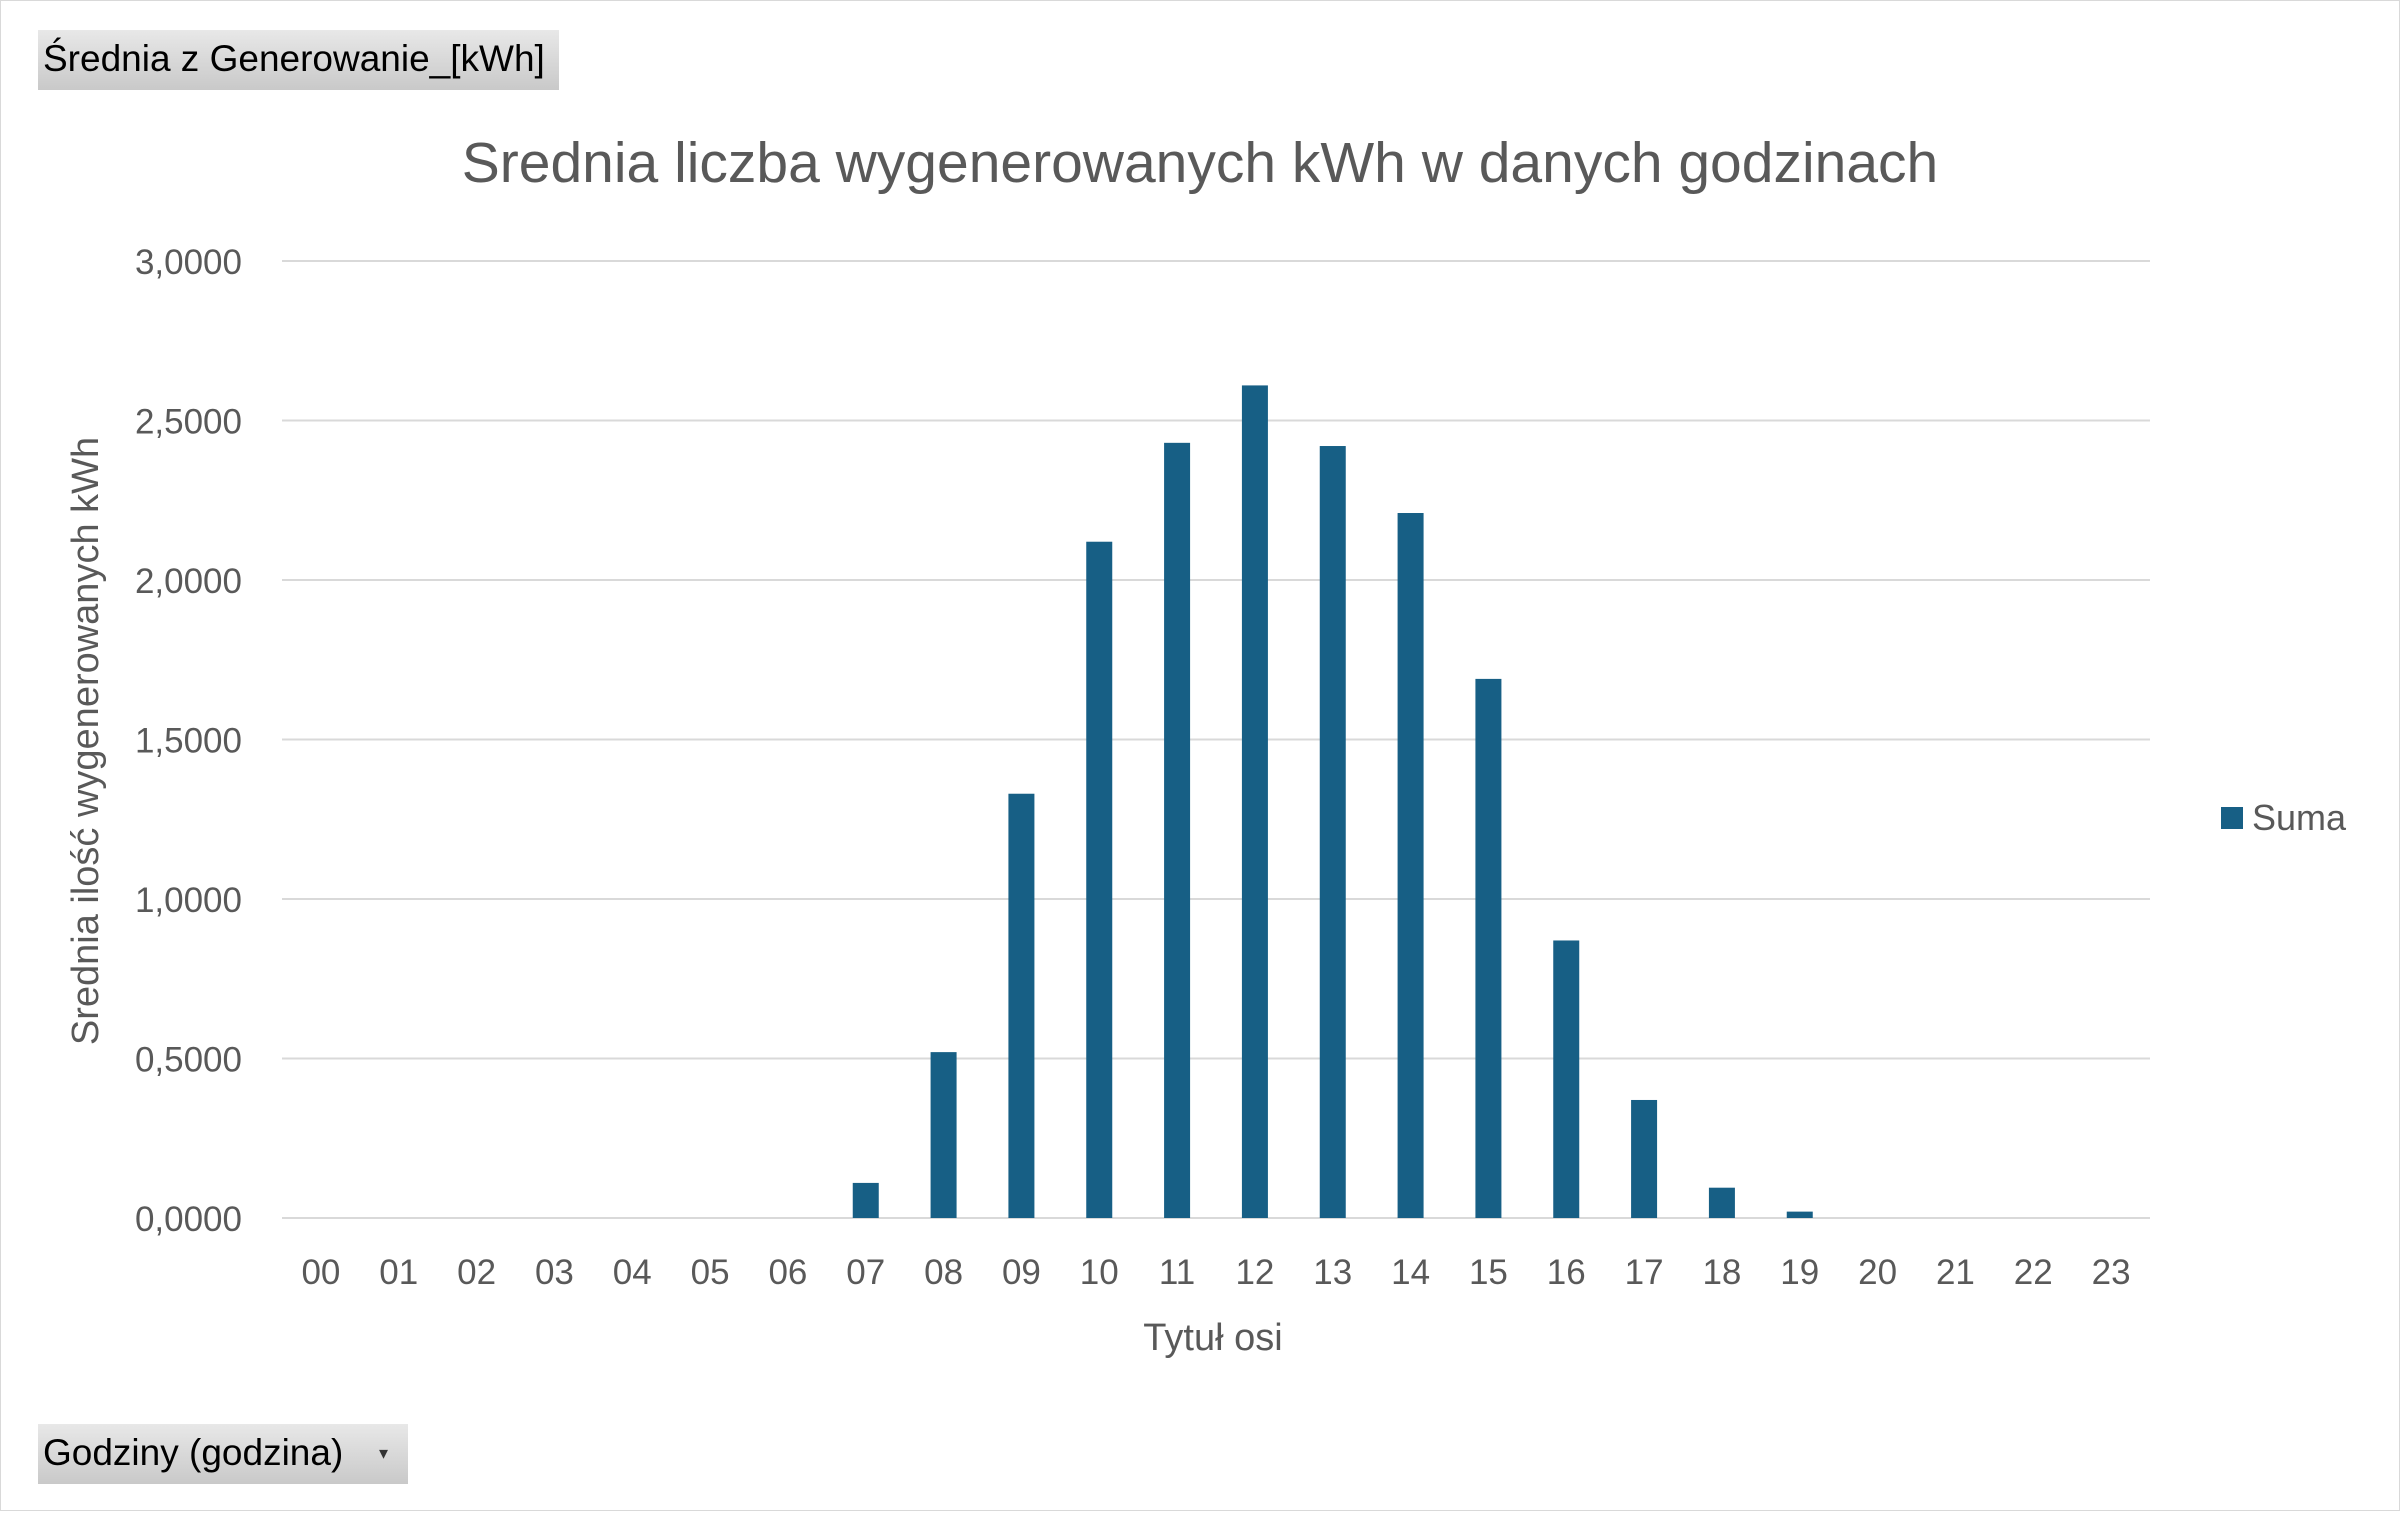 This screenshot has width=2402, height=1513. I want to click on x-tick-label: 23, so click(2111, 1272).